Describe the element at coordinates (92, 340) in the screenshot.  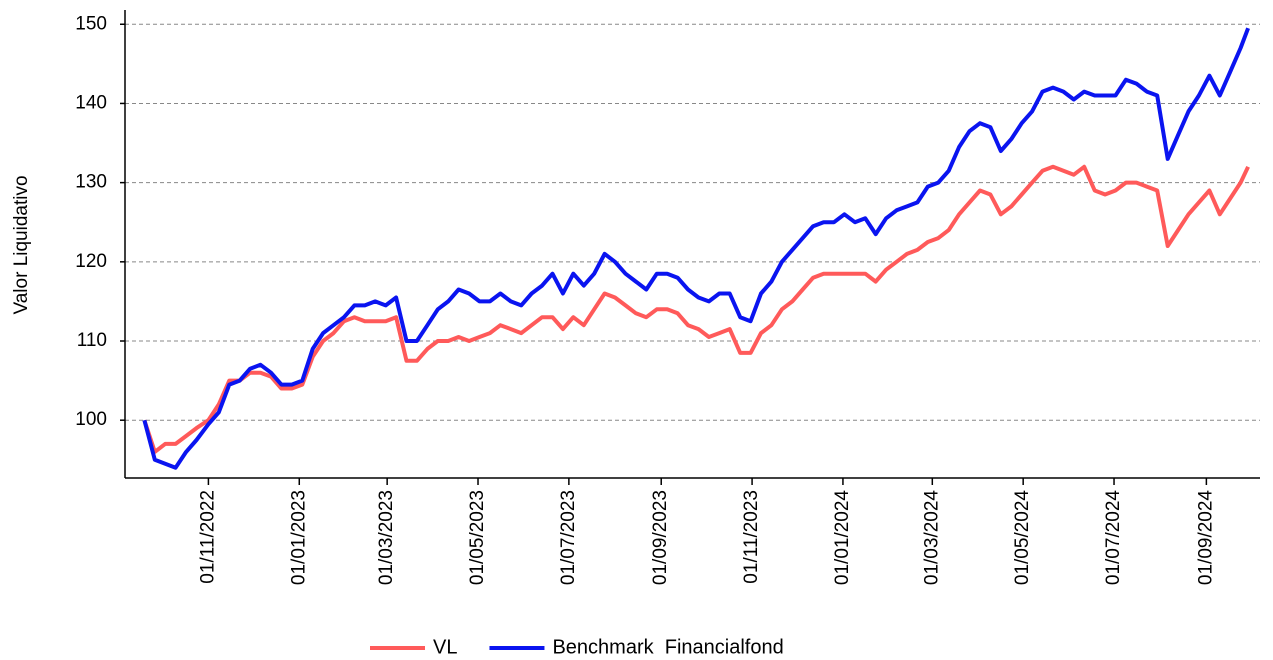
I see `y-tick-label: 110` at that location.